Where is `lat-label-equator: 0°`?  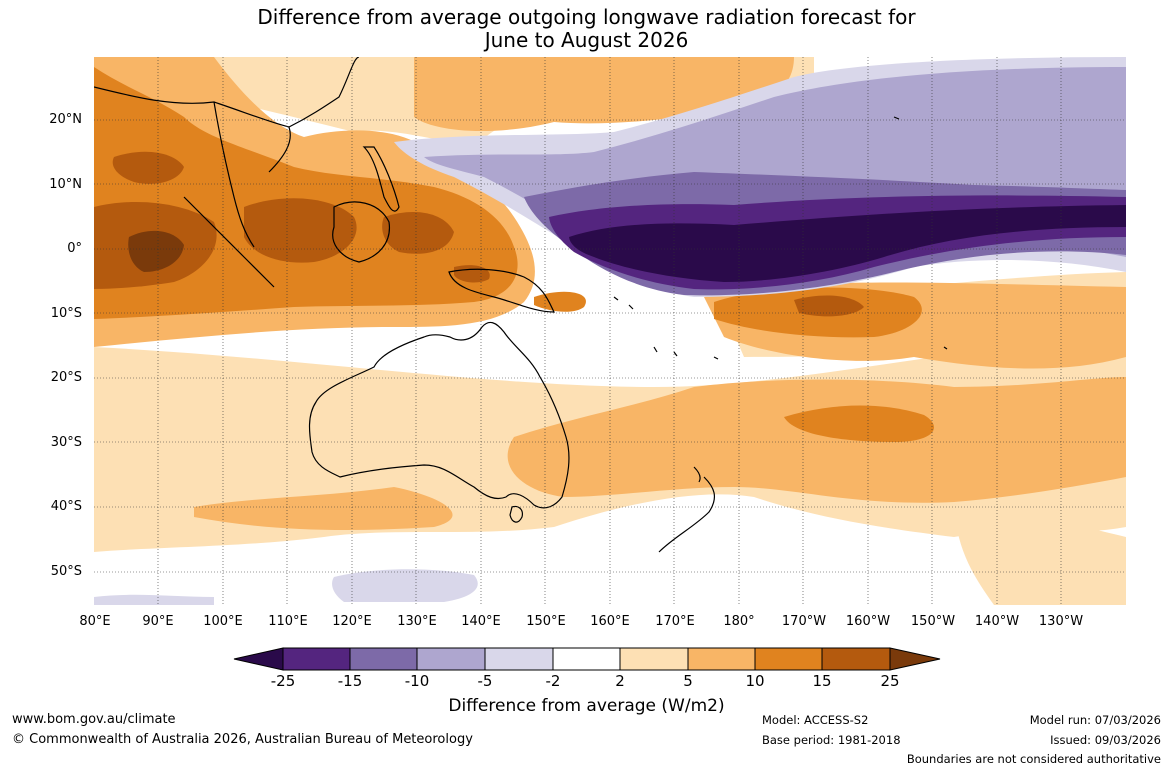 lat-label-equator: 0° is located at coordinates (74, 248).